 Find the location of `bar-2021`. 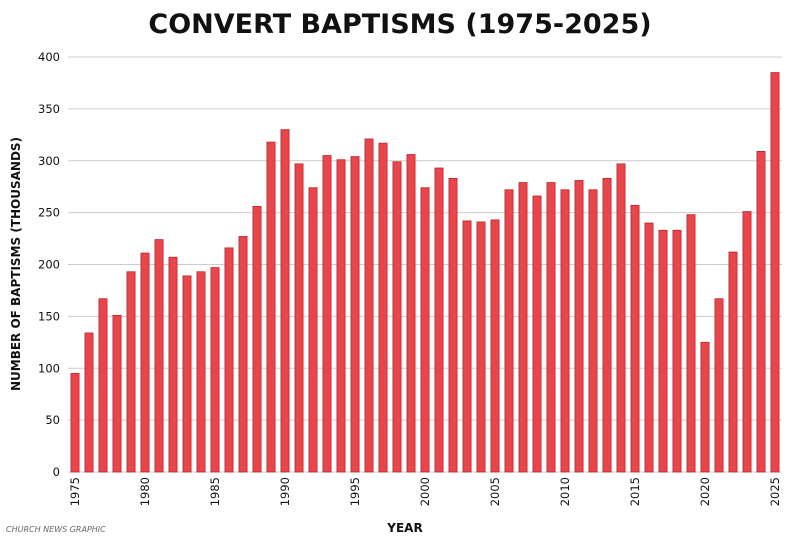

bar-2021 is located at coordinates (719, 385).